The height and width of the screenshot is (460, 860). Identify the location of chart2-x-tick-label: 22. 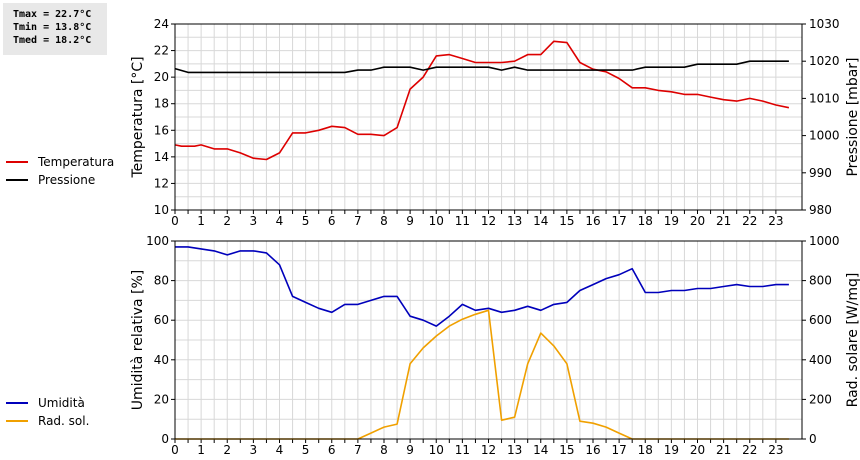
(749, 450).